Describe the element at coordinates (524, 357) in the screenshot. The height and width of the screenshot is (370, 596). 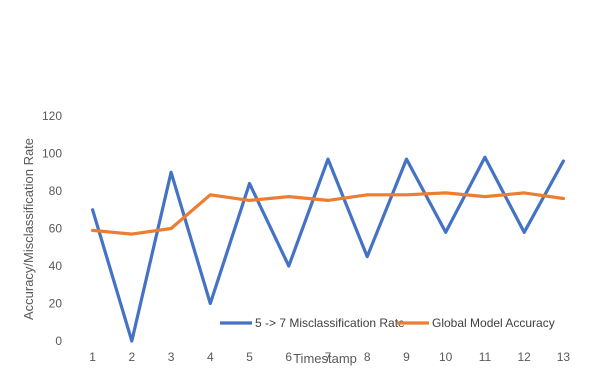
I see `x-tick-label: 12` at that location.